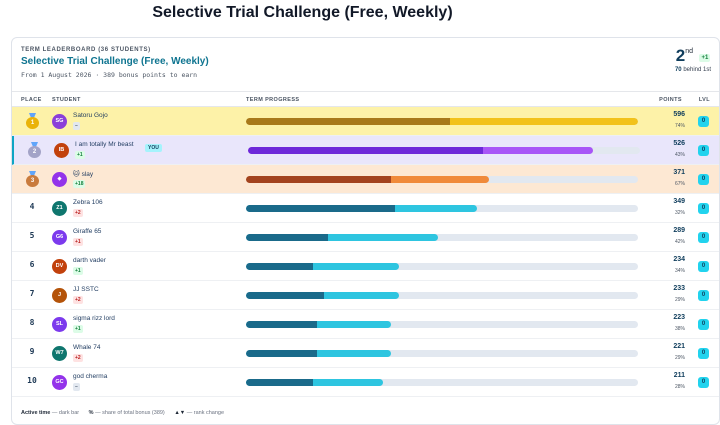 The width and height of the screenshot is (720, 425). I want to click on bonus-share: 34%, so click(679, 271).